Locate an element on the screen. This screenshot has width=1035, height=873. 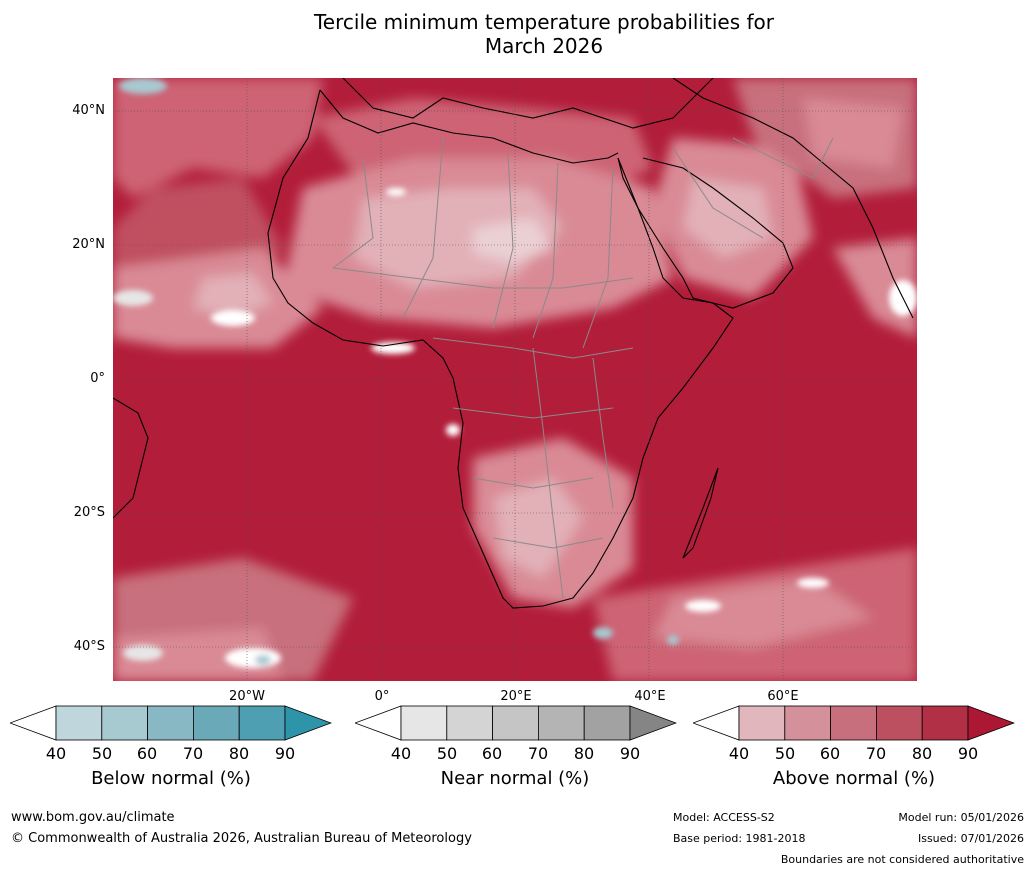
lon-label-60e: 60°E is located at coordinates (783, 696).